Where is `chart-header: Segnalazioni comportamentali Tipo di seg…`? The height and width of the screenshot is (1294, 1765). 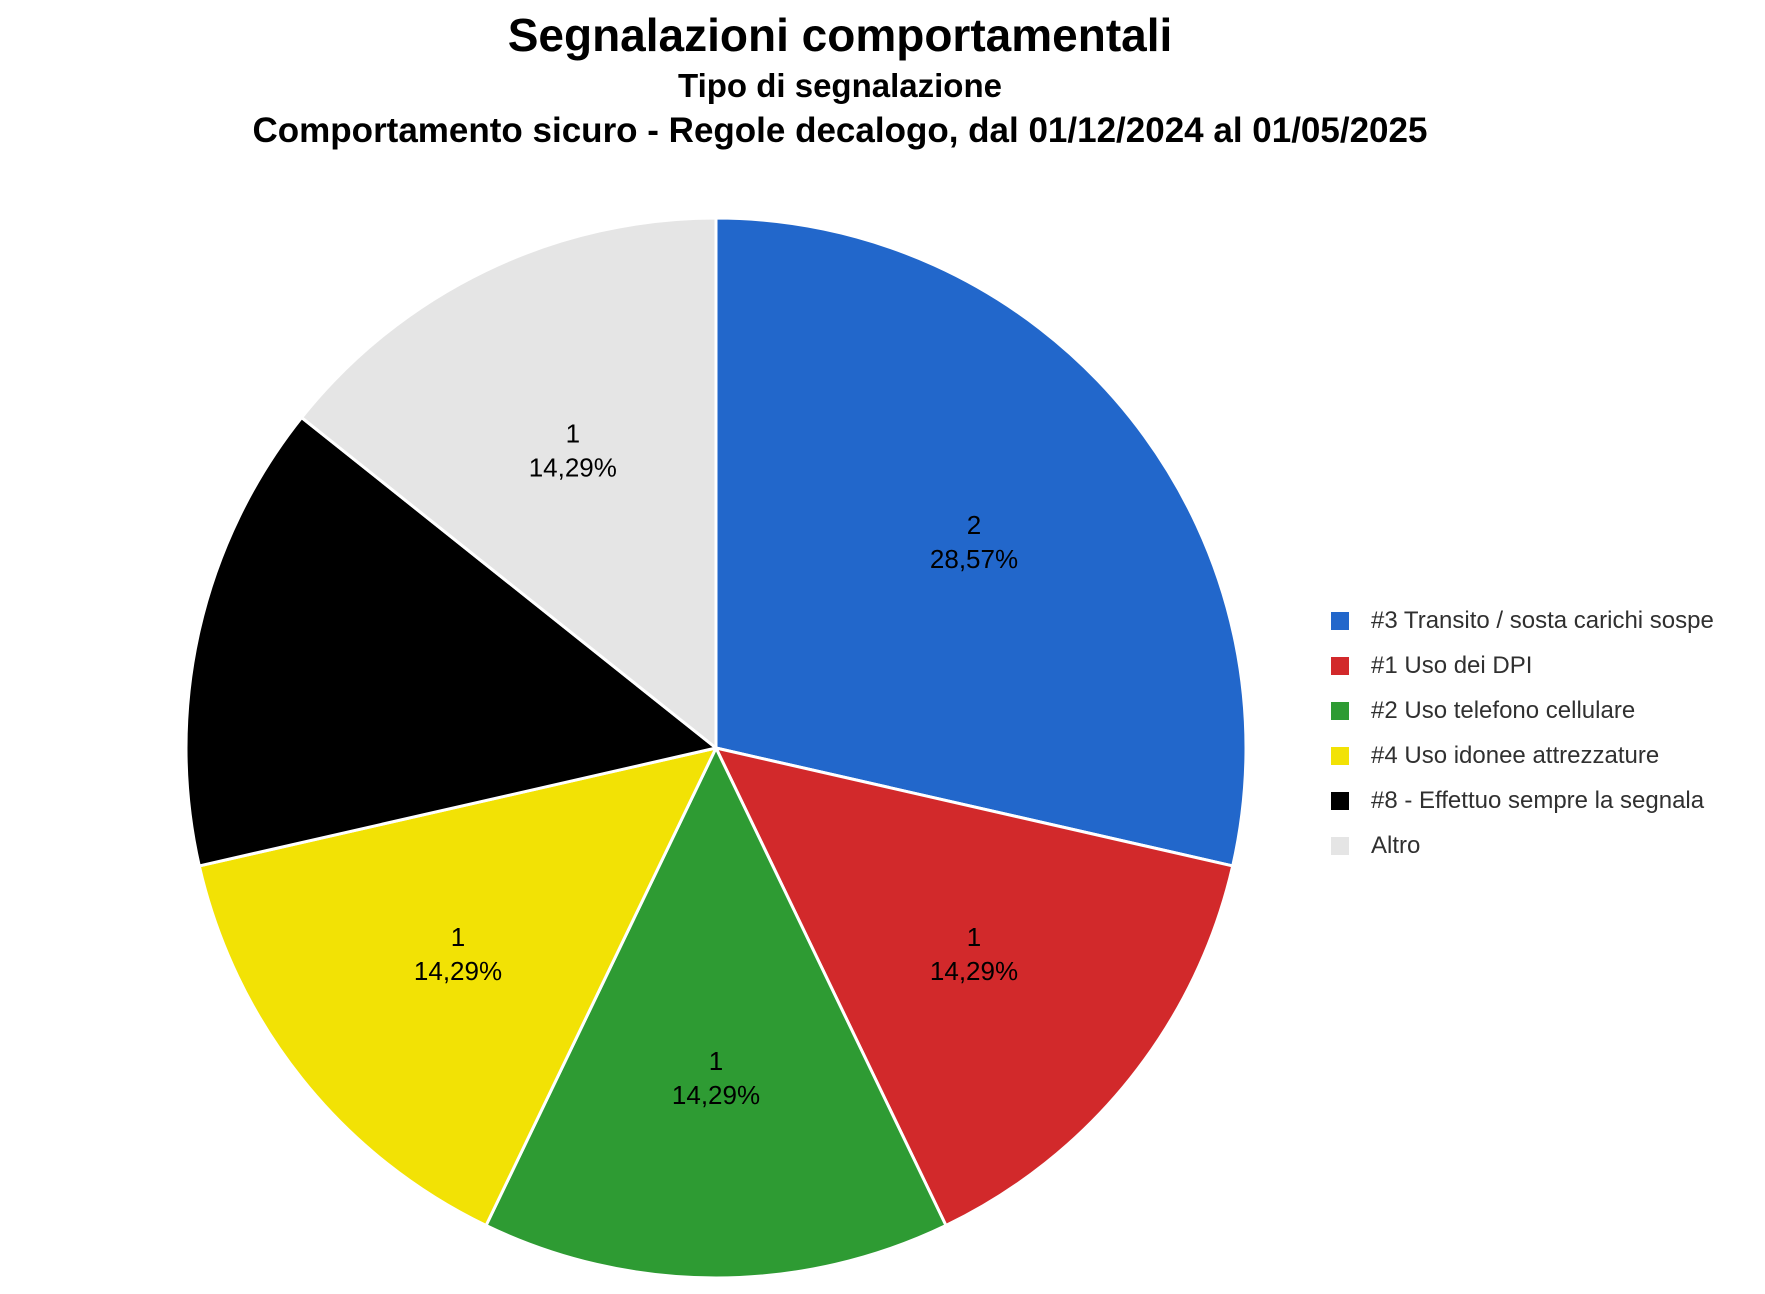 chart-header: Segnalazioni comportamentali Tipo di seg… is located at coordinates (840, 80).